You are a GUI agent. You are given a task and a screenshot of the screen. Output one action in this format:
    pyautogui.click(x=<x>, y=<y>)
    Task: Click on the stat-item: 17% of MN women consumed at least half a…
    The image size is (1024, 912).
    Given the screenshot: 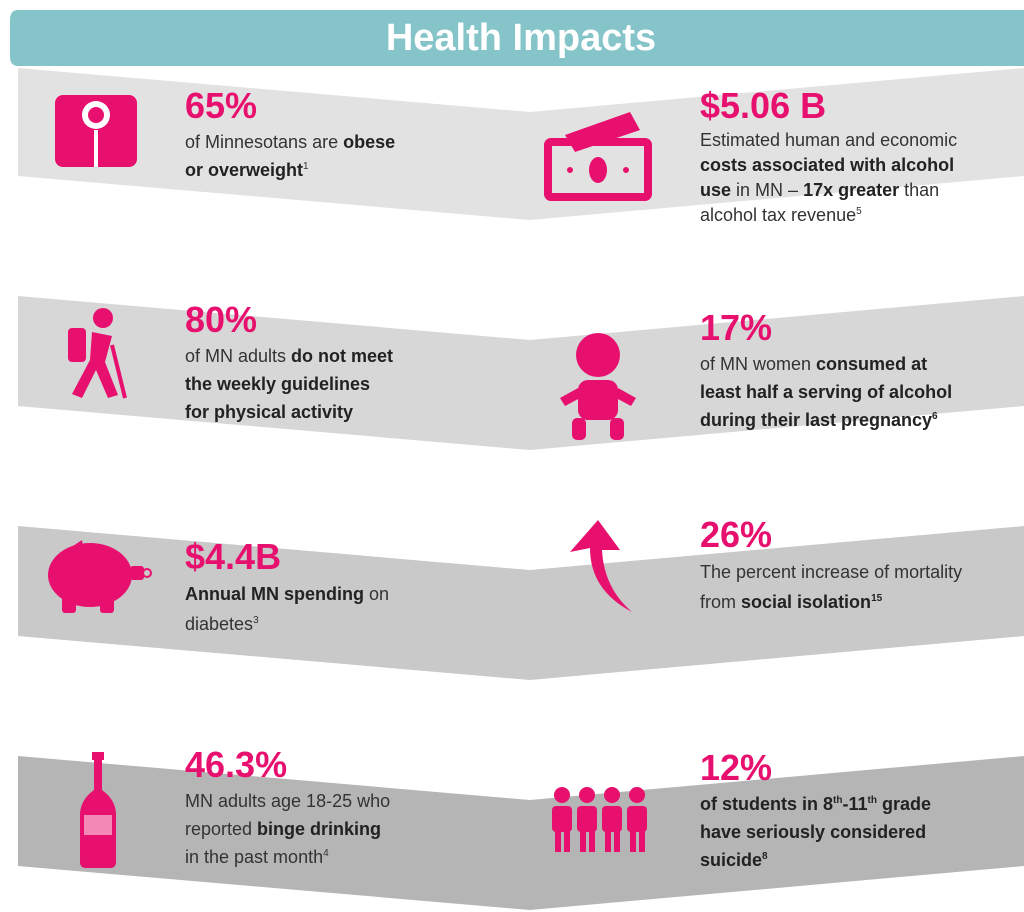 What is the action you would take?
    pyautogui.click(x=826, y=371)
    